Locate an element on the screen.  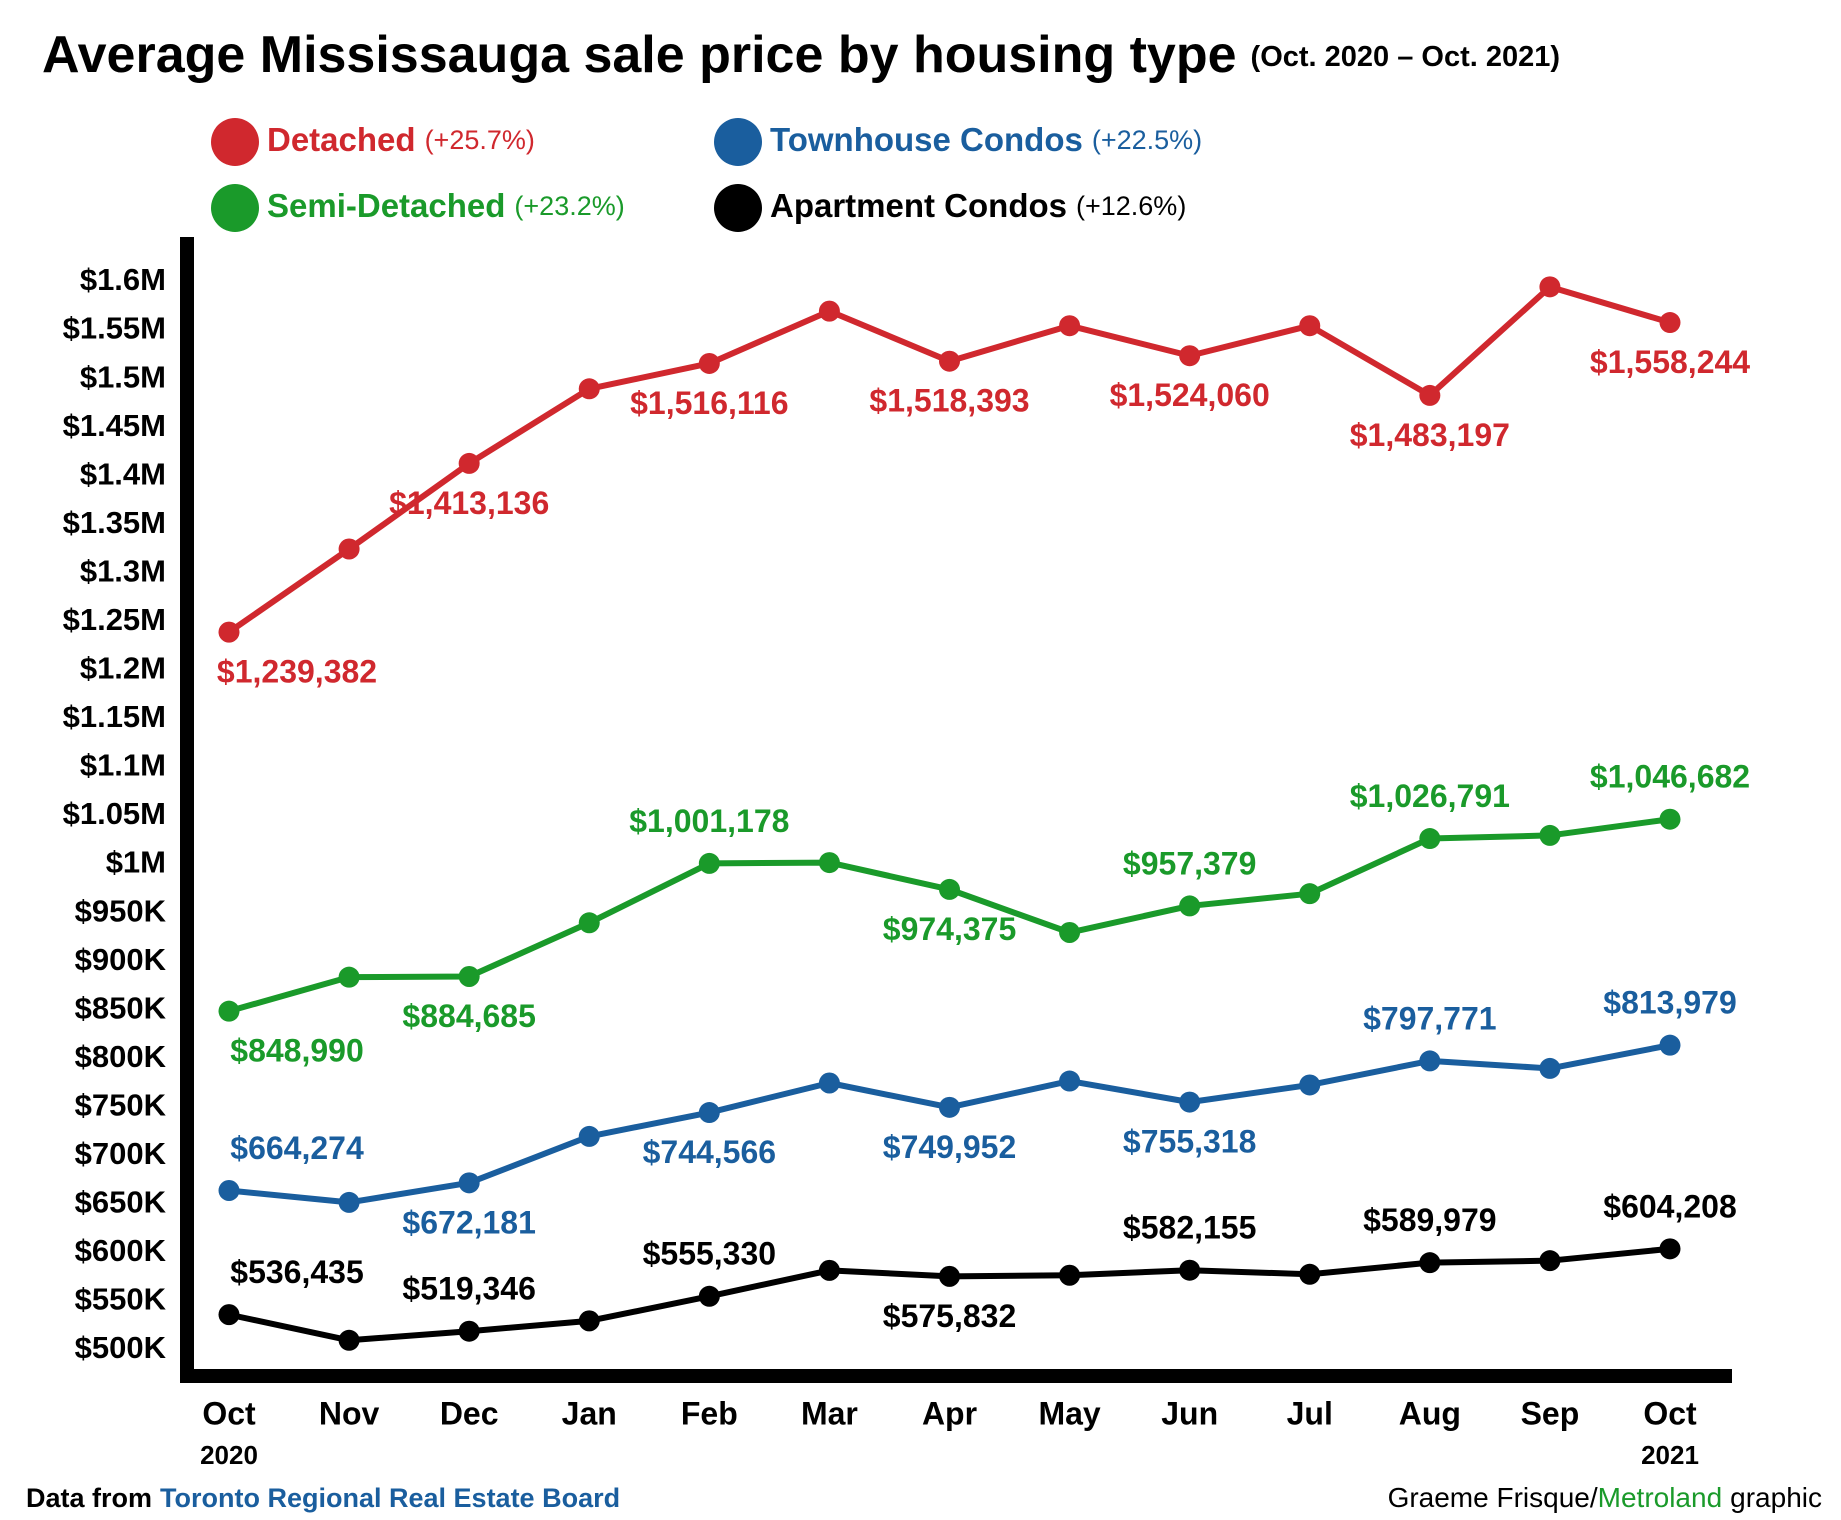
legend-text: Detached (+25.7%) is located at coordinates (401, 139).